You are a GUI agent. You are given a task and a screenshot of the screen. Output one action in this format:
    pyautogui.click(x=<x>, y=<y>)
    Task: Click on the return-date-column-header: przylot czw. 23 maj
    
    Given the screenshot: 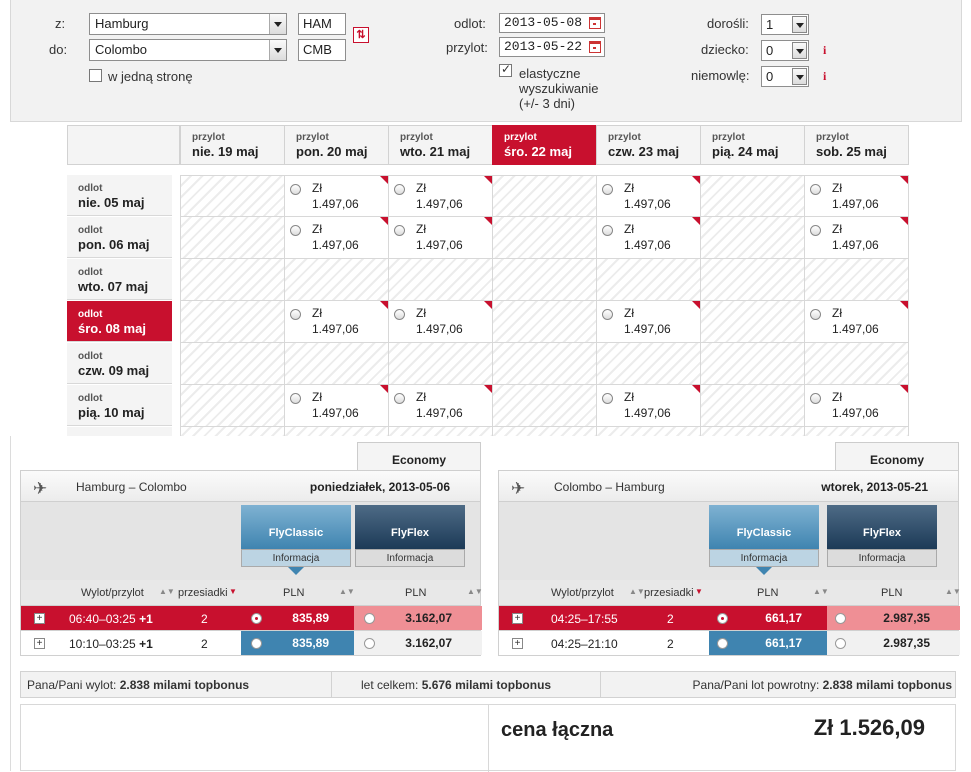 What is the action you would take?
    pyautogui.click(x=648, y=145)
    